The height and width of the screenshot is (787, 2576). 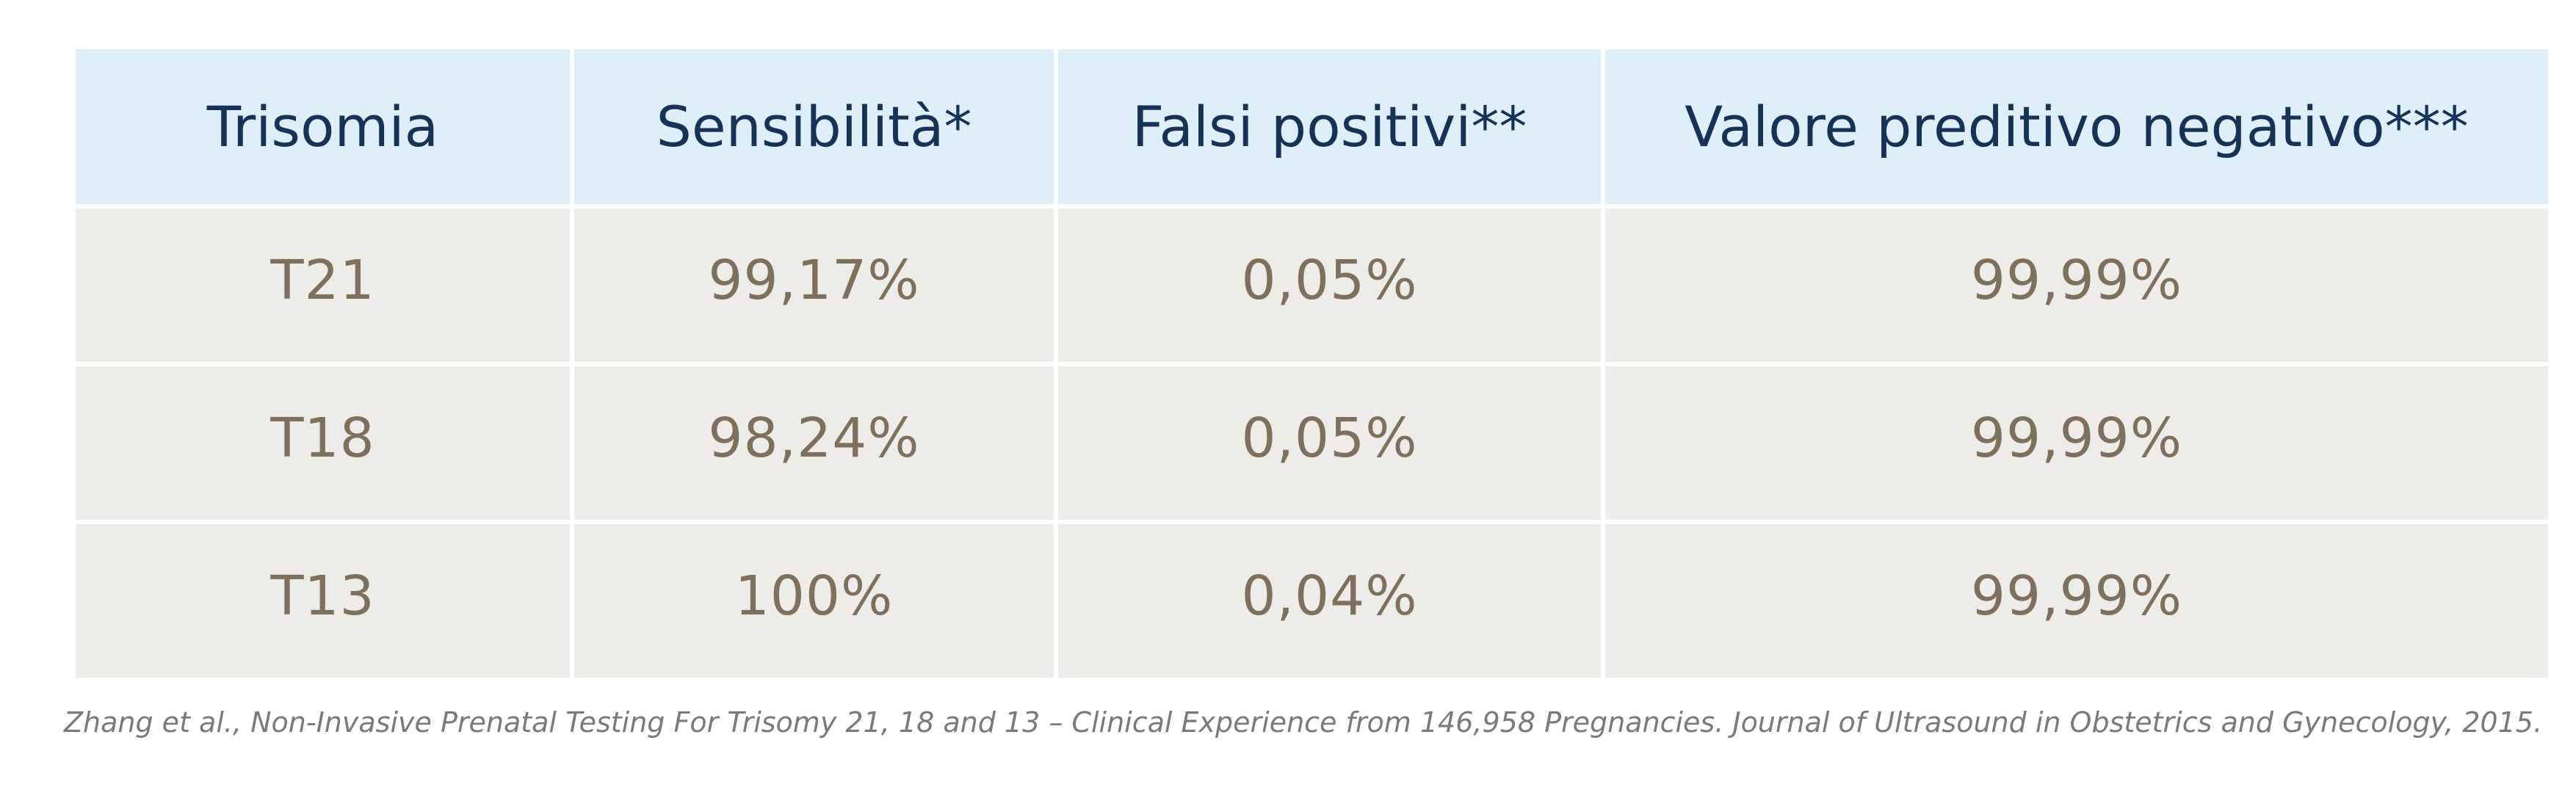 What do you see at coordinates (2076, 285) in the screenshot?
I see `cell-t21-valore-preditivo-negativo: 99,99%` at bounding box center [2076, 285].